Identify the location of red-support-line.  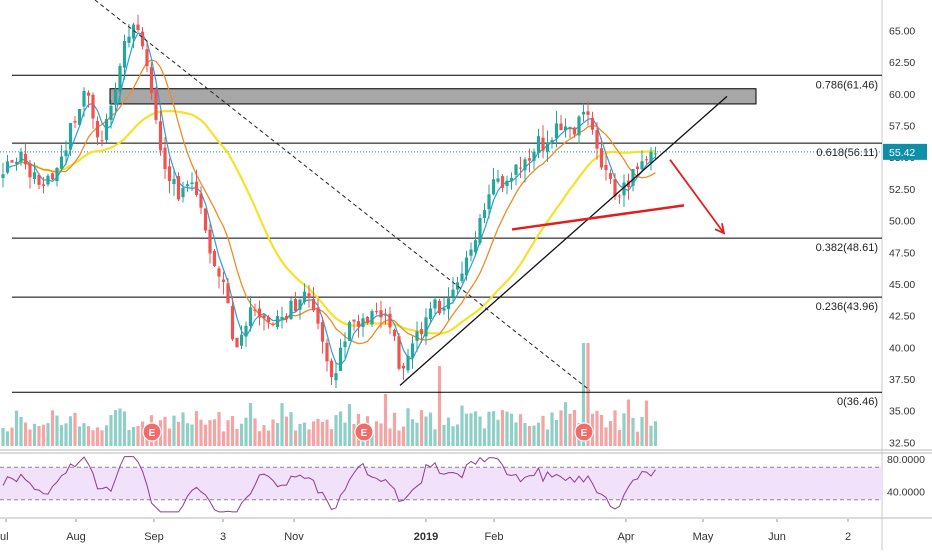
(598, 217).